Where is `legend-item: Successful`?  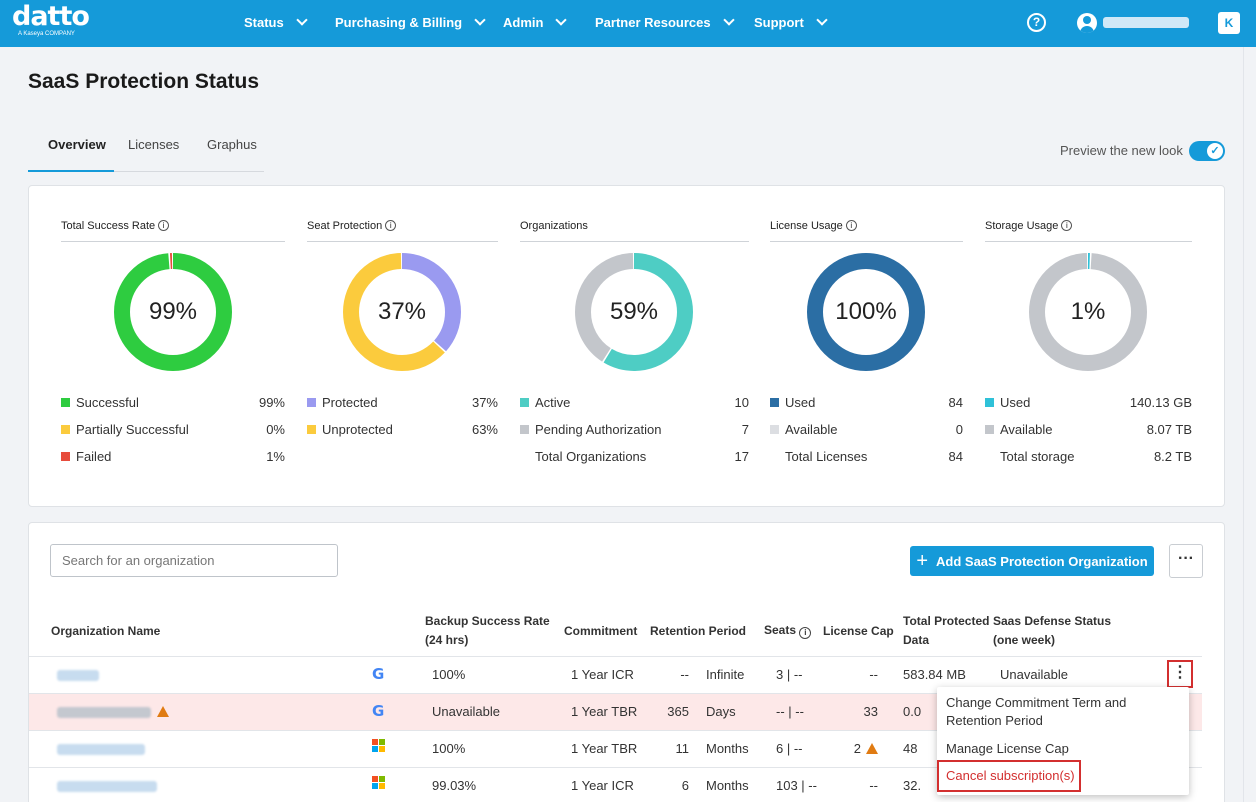 legend-item: Successful is located at coordinates (100, 402).